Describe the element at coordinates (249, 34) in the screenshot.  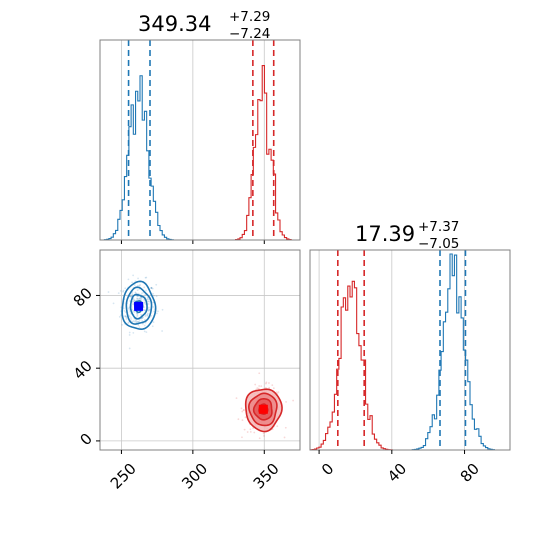
I see `top-histogram-title-minus: −7.24` at that location.